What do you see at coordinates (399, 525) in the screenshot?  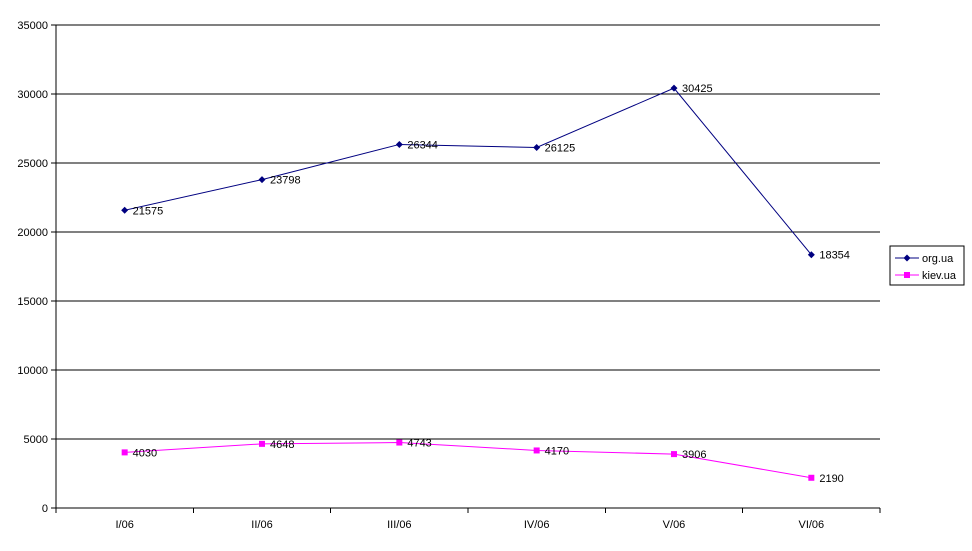 I see `x-tick-label: III/06` at bounding box center [399, 525].